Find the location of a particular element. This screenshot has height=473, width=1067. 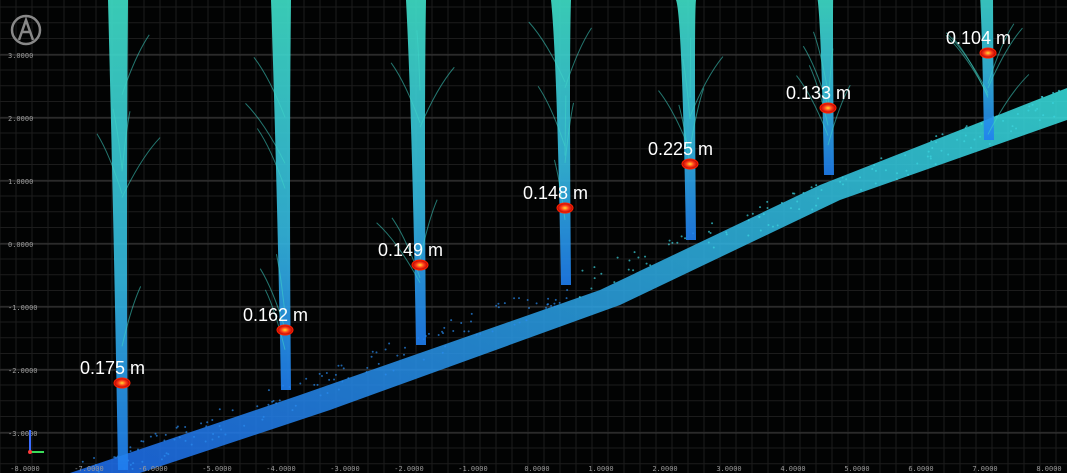

x-axis-label: -4.0000 is located at coordinates (281, 469).